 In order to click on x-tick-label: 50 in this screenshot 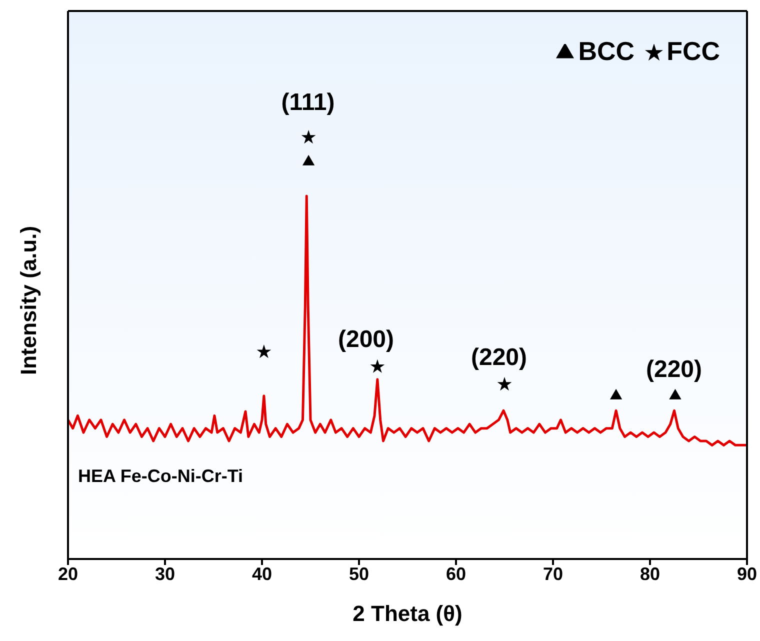, I will do `click(359, 574)`.